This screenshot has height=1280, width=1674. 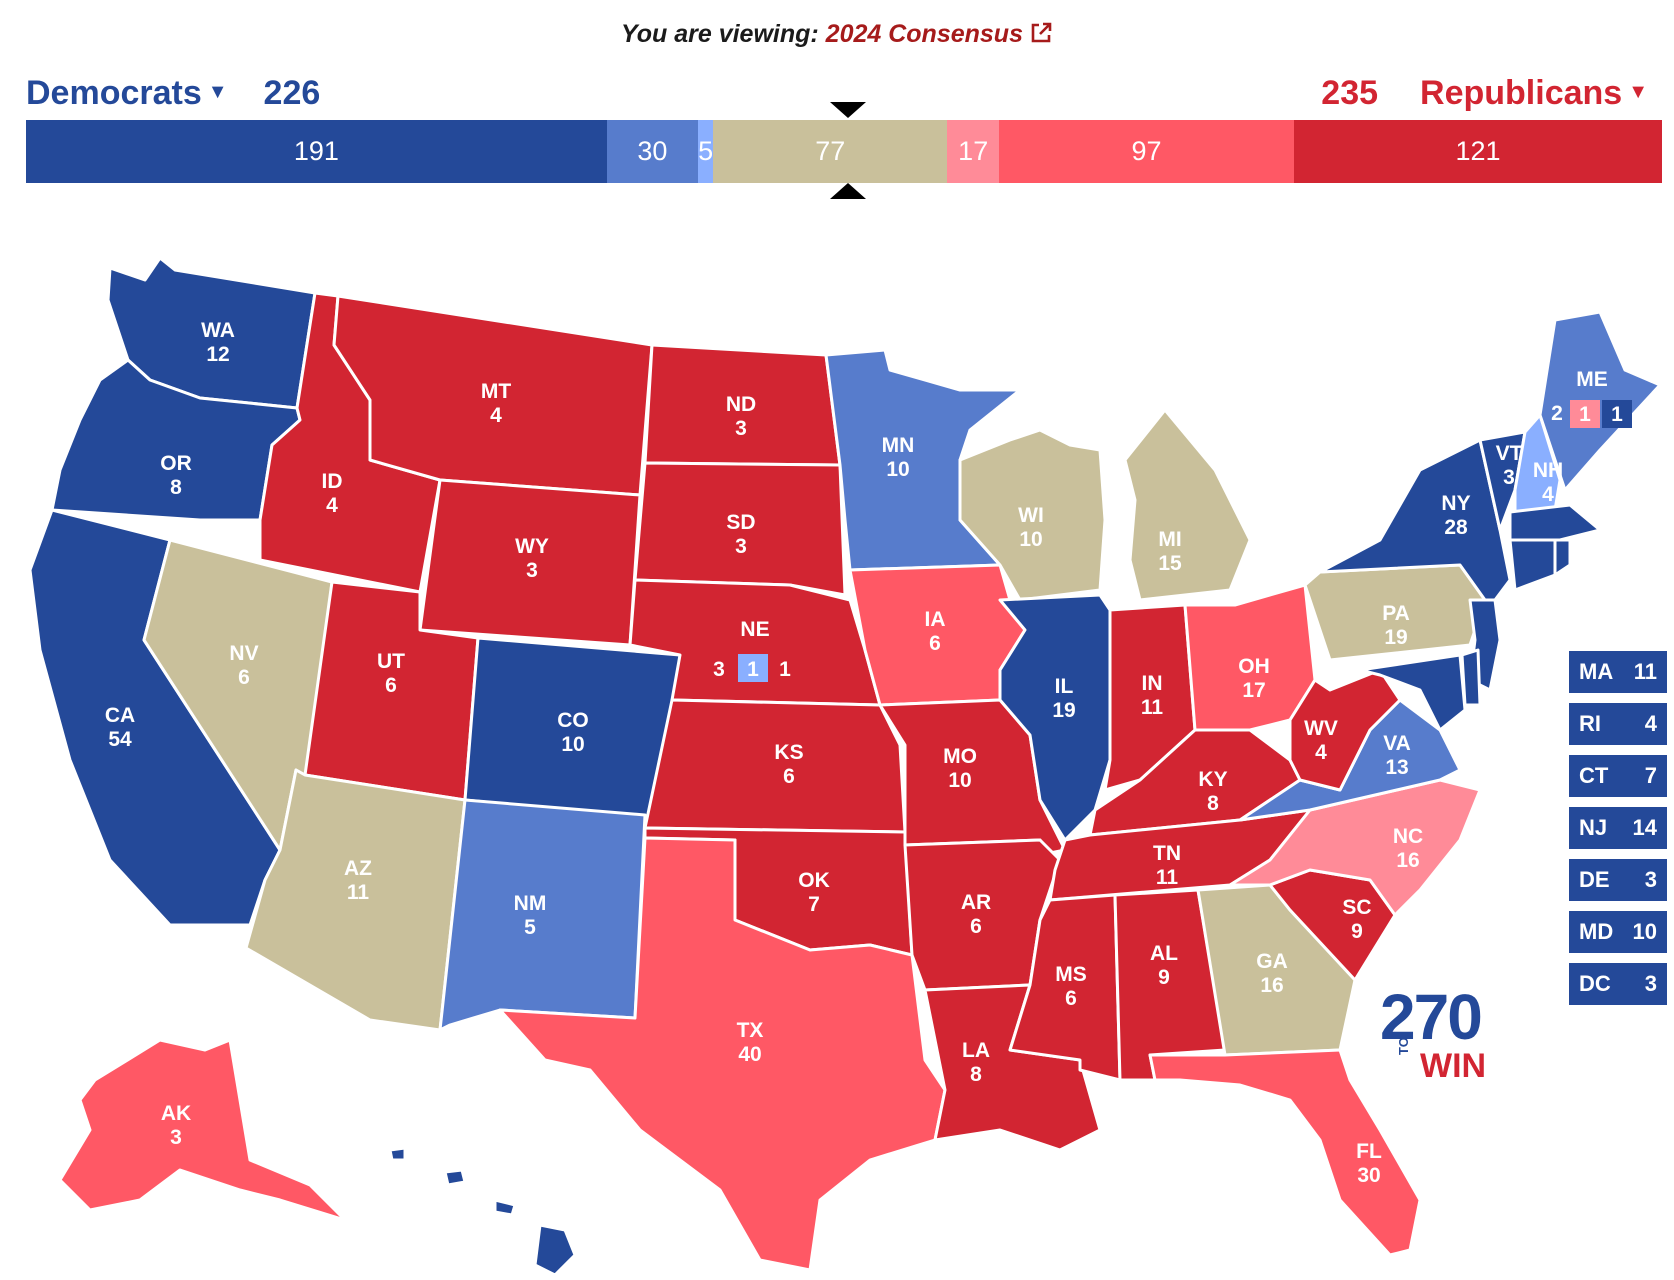 What do you see at coordinates (935, 619) in the screenshot?
I see `state-label-ia: IA` at bounding box center [935, 619].